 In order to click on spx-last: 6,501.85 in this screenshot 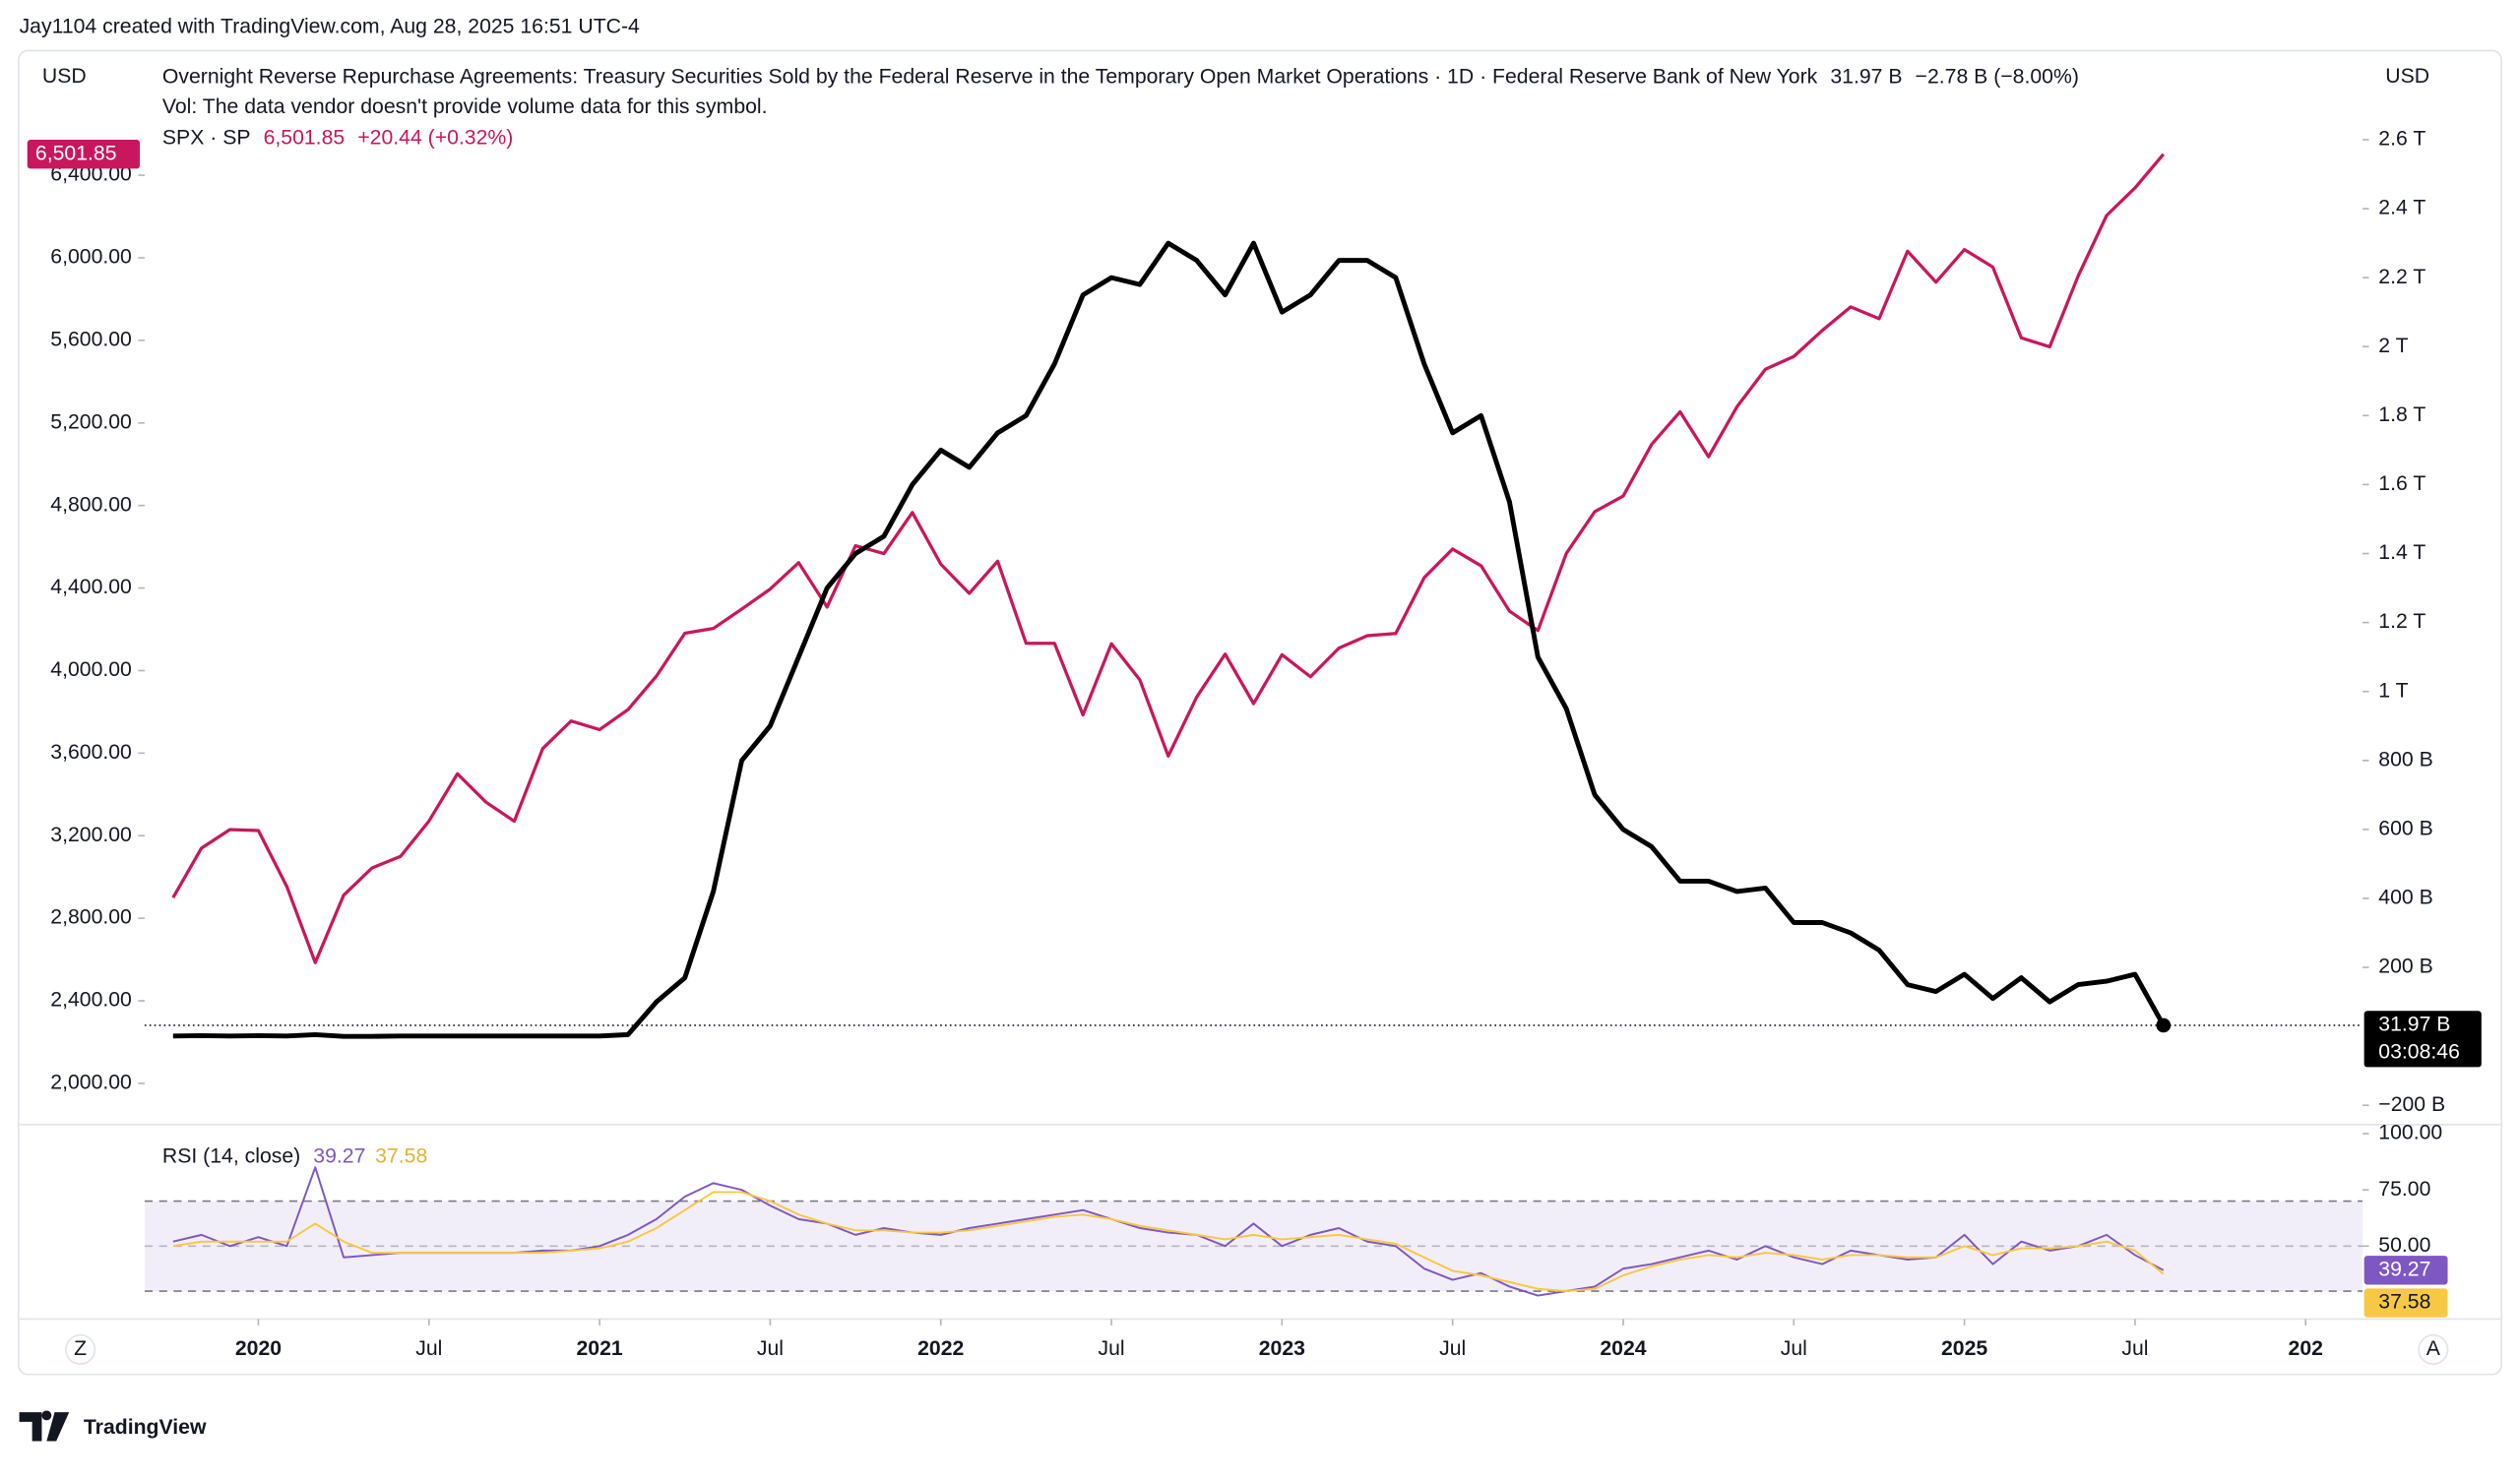, I will do `click(305, 137)`.